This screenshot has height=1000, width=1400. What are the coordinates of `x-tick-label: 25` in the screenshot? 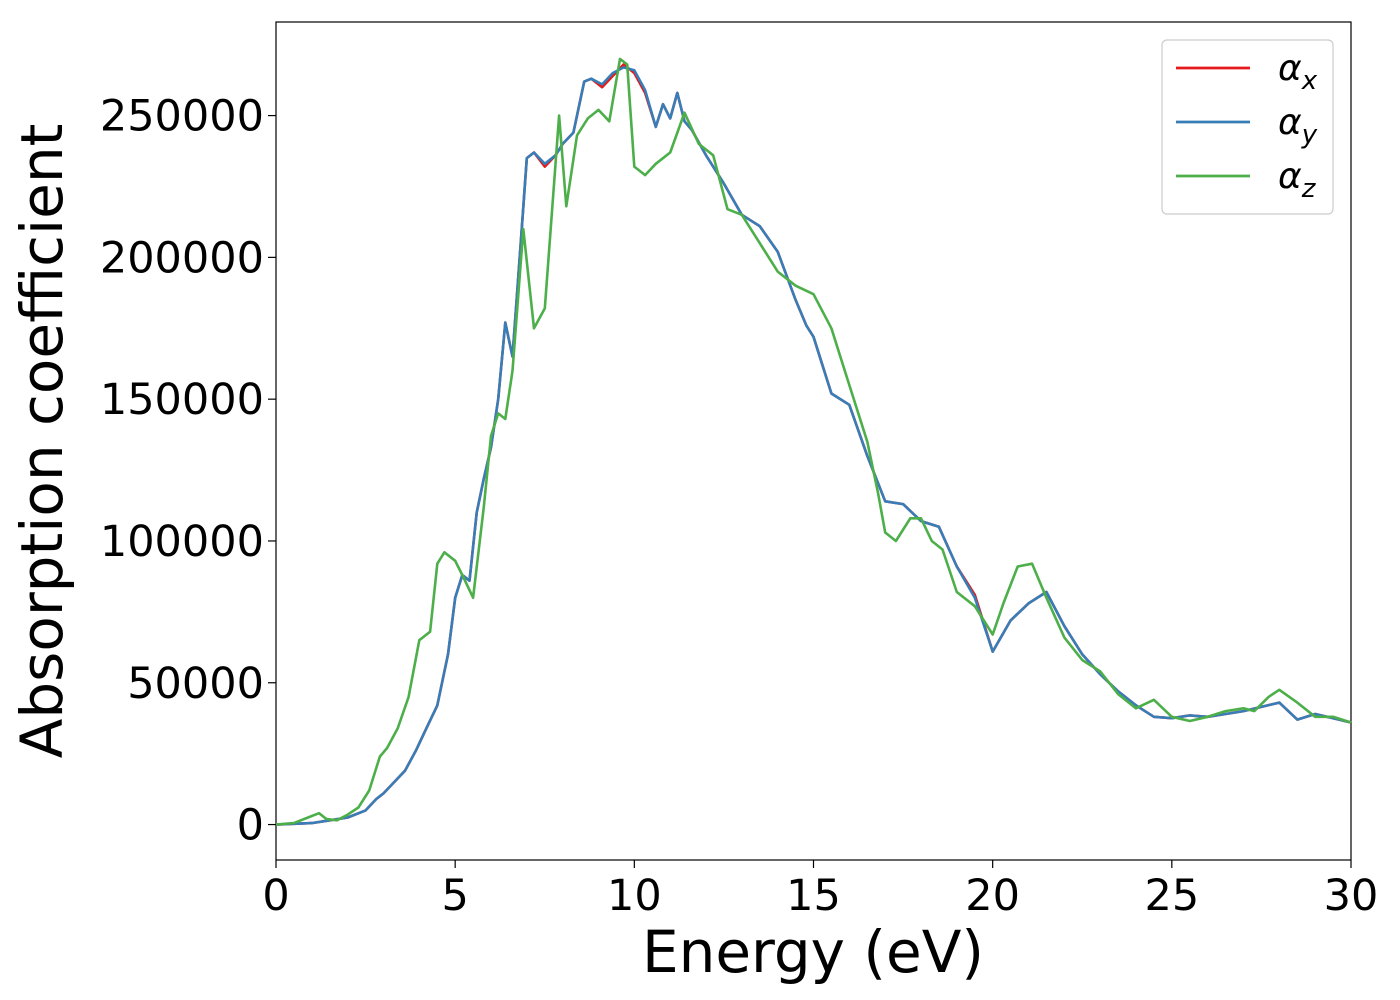 It's located at (1171, 896).